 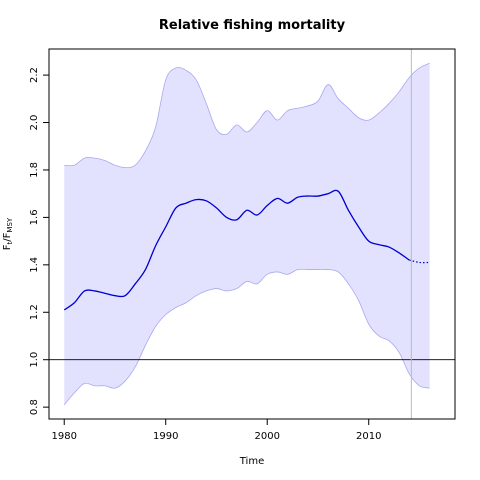 I want to click on y-tick-label: 1.4, so click(x=34, y=265).